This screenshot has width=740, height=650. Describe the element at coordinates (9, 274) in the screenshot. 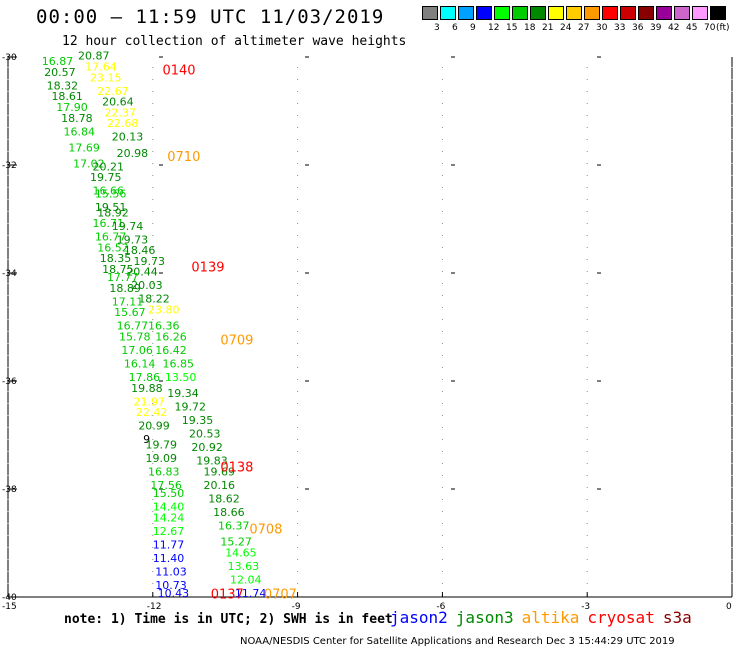

I see `lat-tick-label: -34` at that location.